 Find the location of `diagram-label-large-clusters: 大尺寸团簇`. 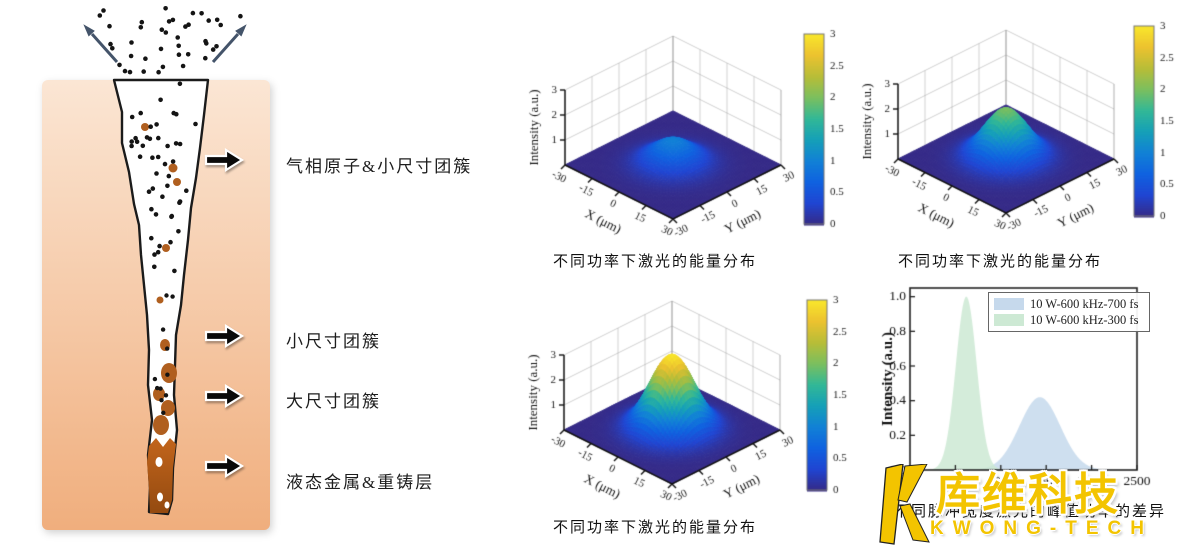

diagram-label-large-clusters: 大尺寸团簇 is located at coordinates (333, 401).